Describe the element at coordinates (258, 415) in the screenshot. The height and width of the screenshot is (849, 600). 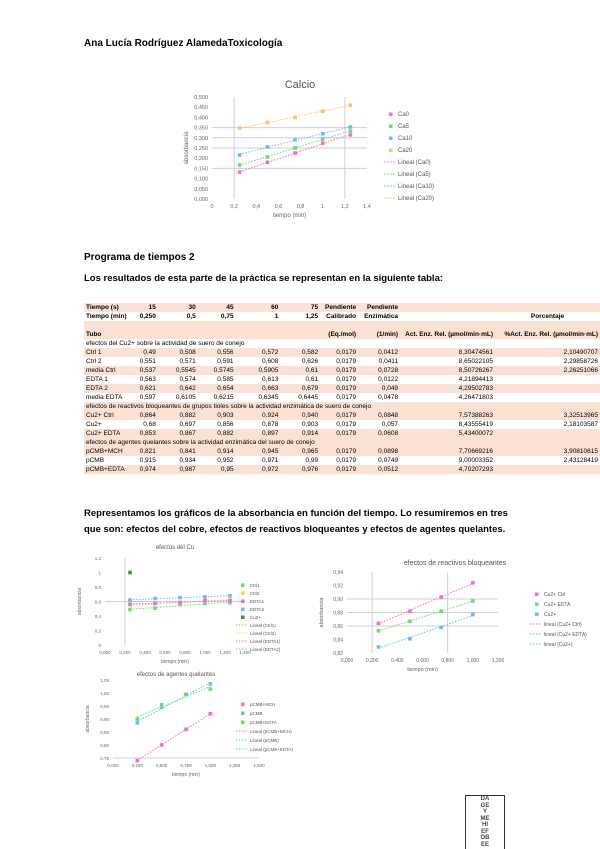
I see `table-cell: 0,924` at that location.